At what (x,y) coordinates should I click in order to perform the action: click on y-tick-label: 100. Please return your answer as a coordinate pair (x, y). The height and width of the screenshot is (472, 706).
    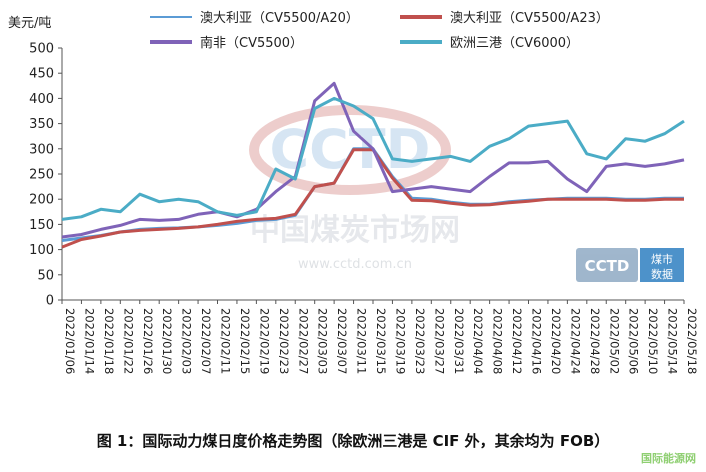
    Looking at the image, I should click on (41, 250).